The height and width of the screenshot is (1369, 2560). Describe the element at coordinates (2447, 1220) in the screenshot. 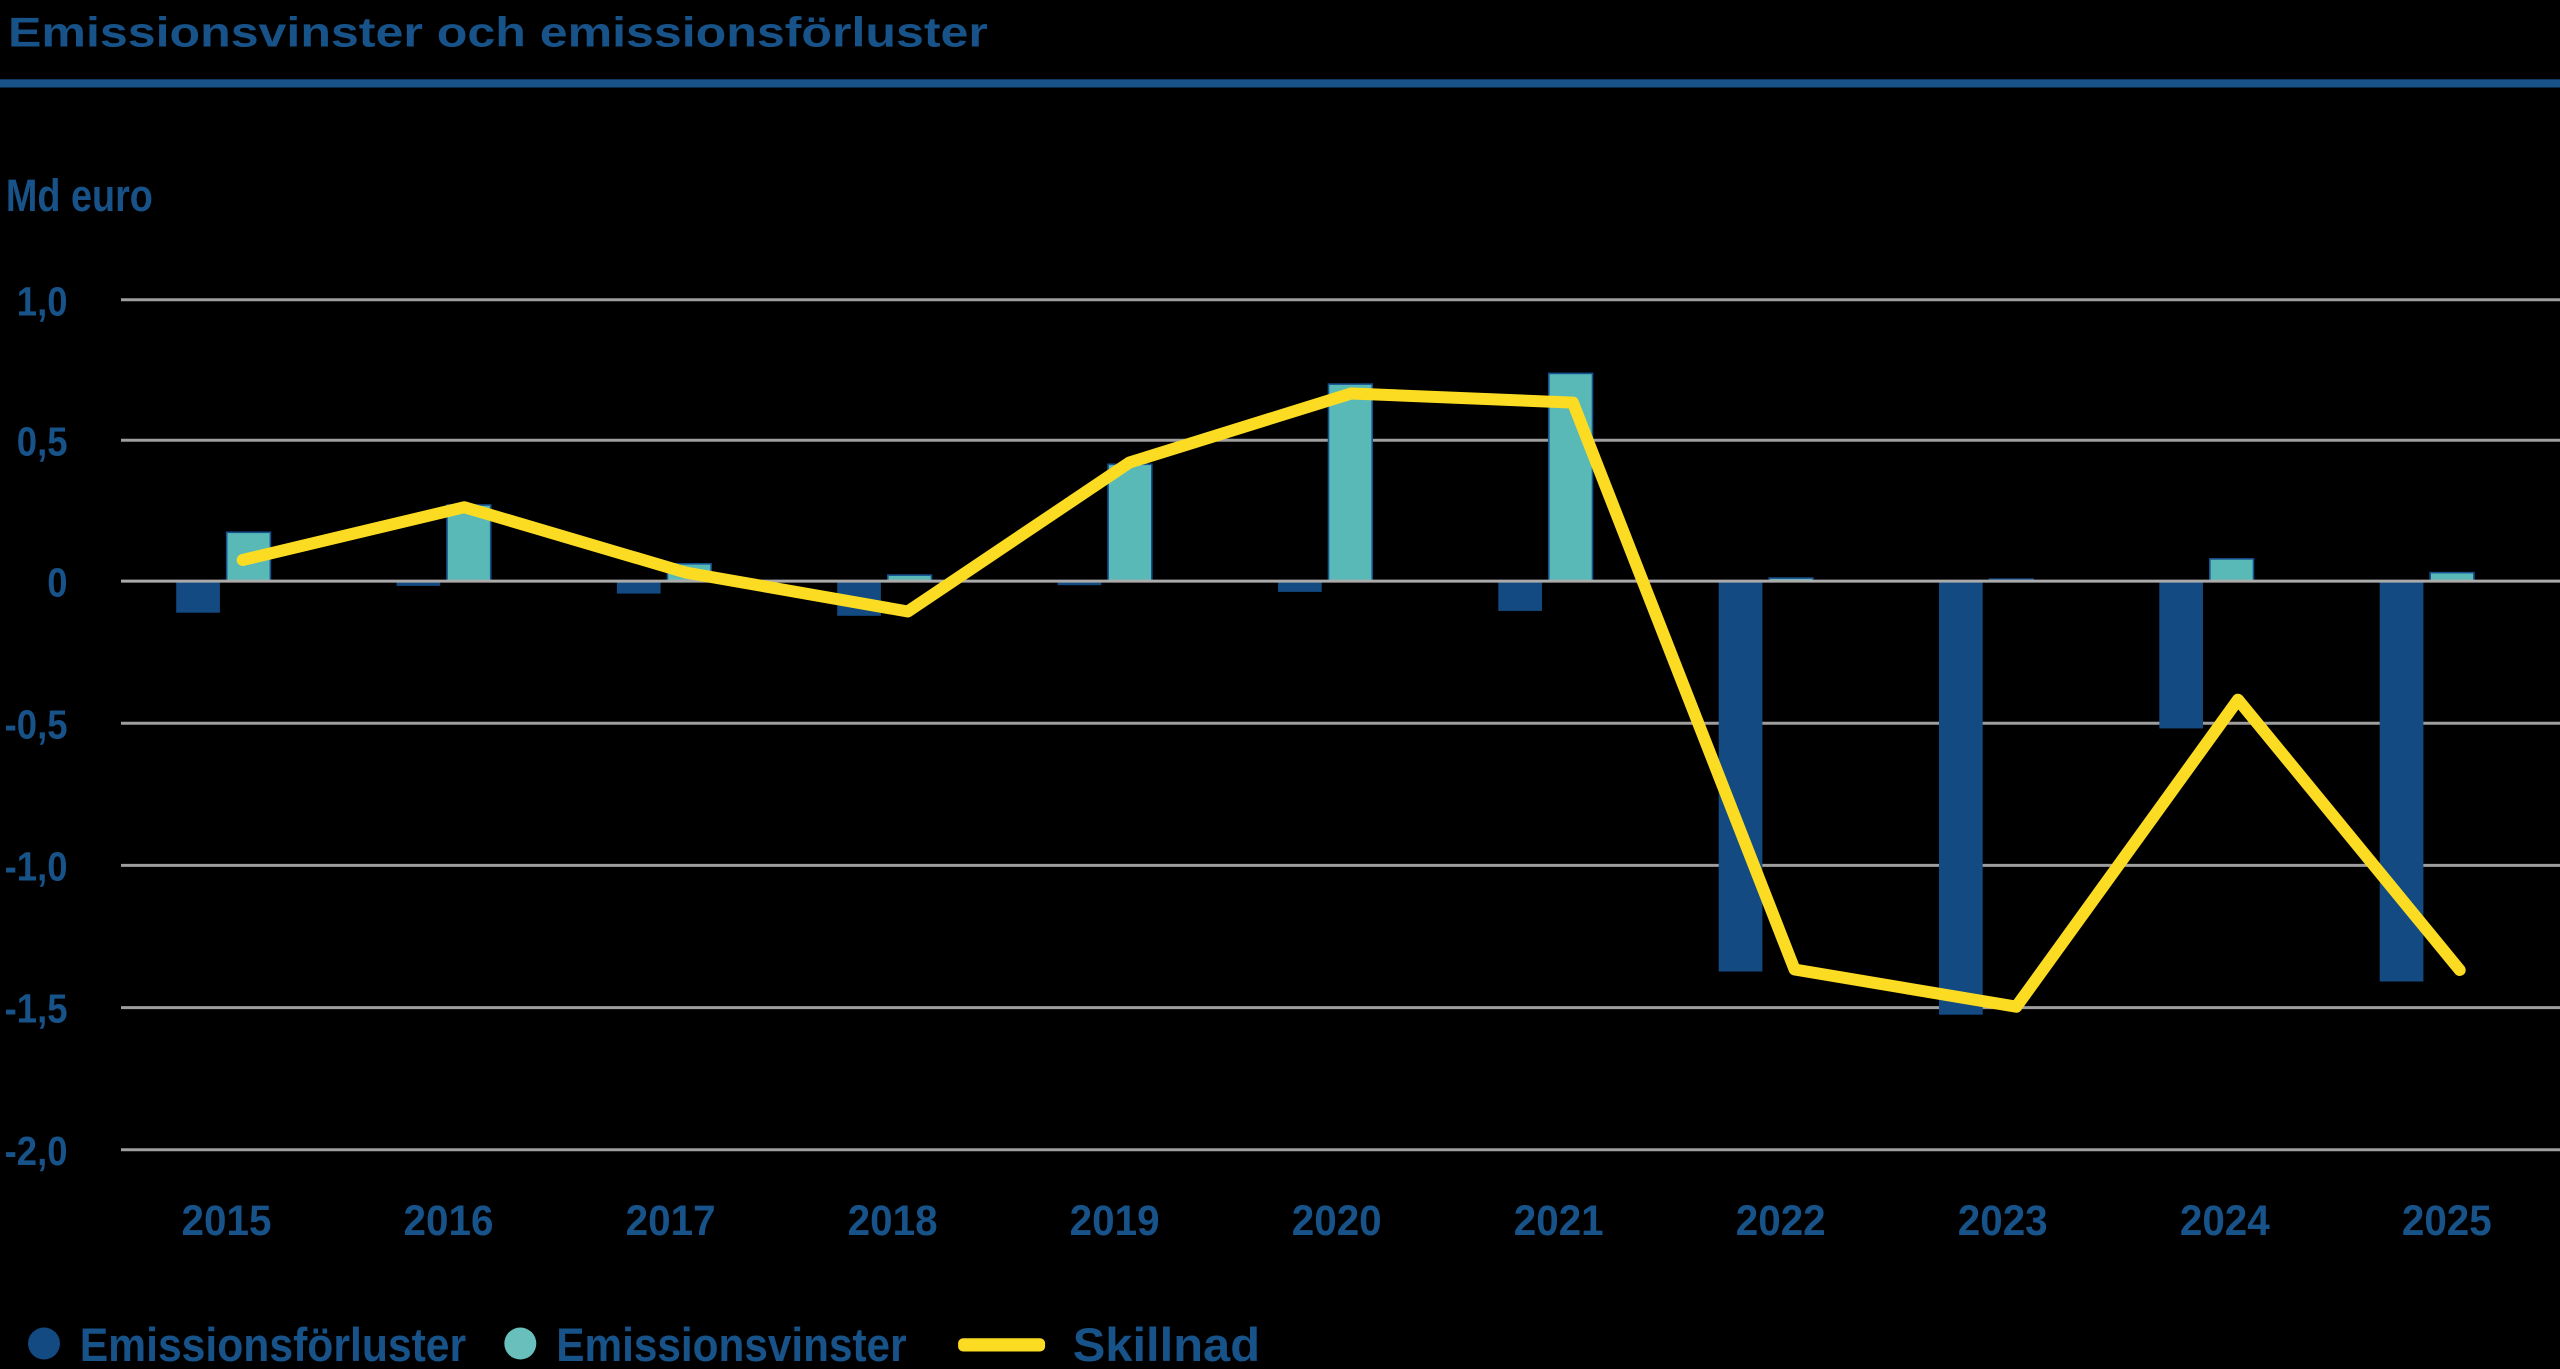

I see `svg-text: 2025` at that location.